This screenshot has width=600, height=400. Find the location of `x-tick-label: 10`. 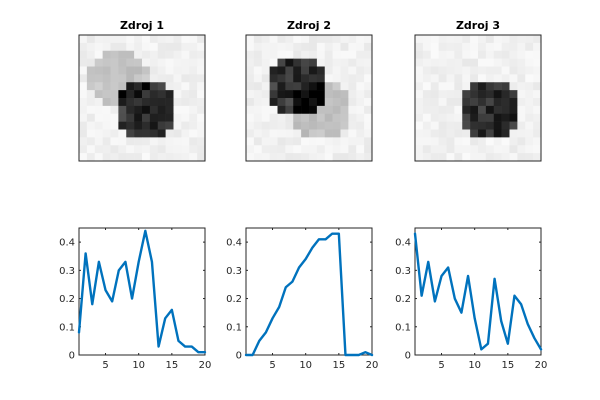

x-tick-label: 10 is located at coordinates (474, 365).